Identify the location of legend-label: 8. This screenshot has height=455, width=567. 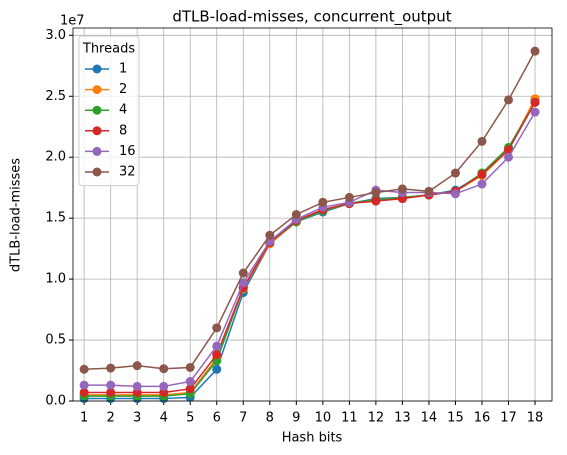
(123, 130).